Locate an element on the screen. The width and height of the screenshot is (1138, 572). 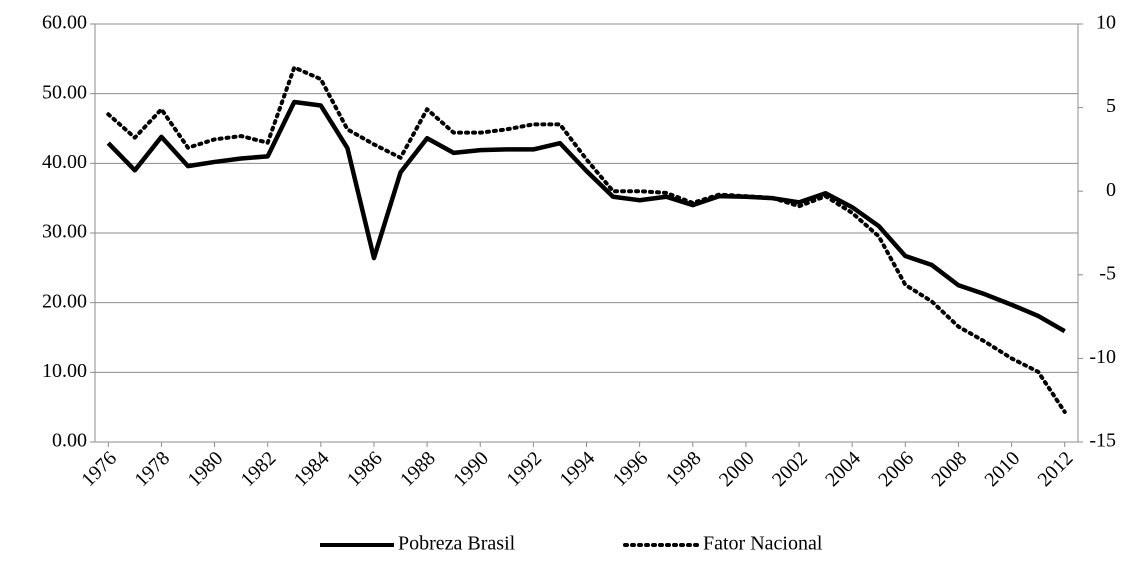
x-tick-label: 2012 is located at coordinates (1056, 469).